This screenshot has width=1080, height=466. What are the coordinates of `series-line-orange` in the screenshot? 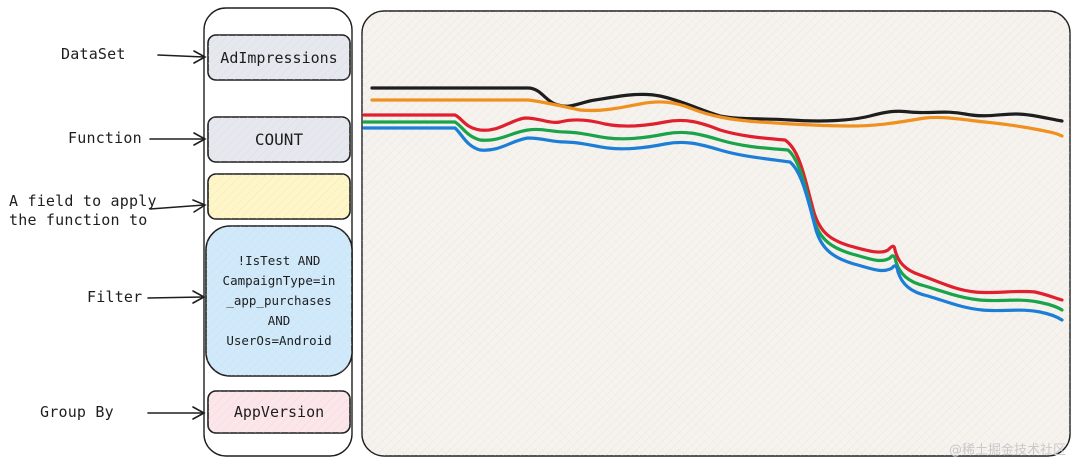 It's located at (717, 118).